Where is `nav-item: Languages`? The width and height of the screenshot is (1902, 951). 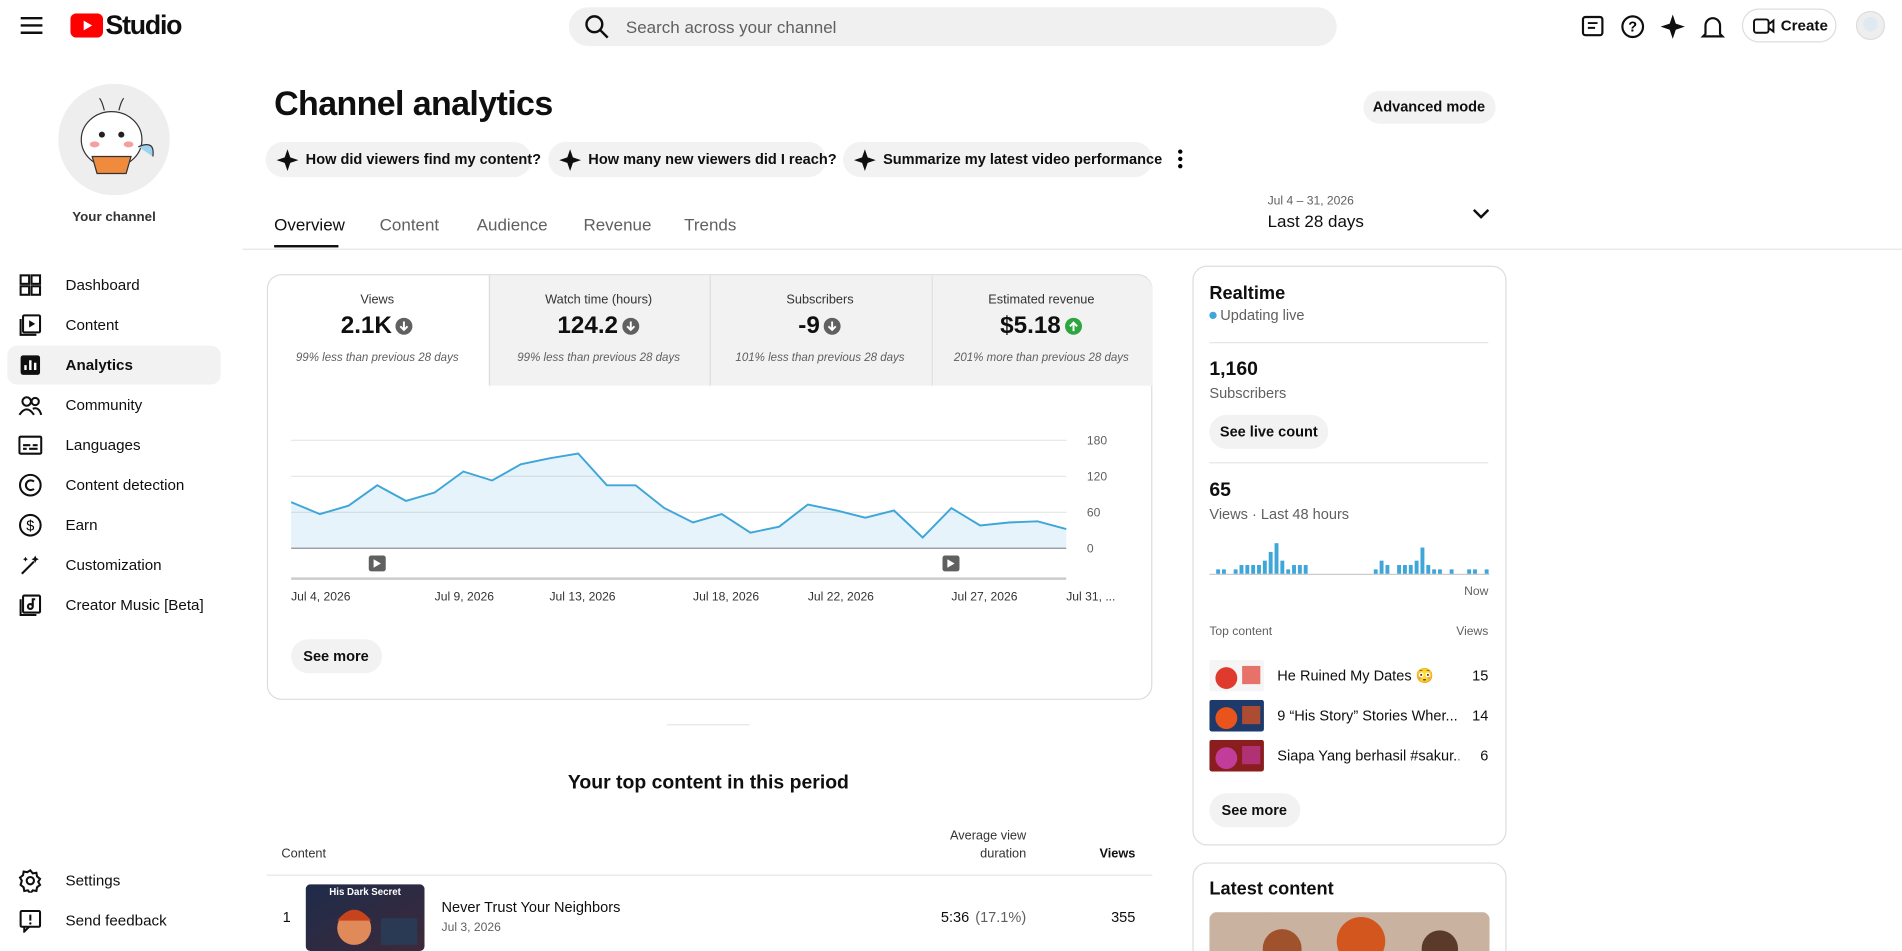 nav-item: Languages is located at coordinates (103, 445).